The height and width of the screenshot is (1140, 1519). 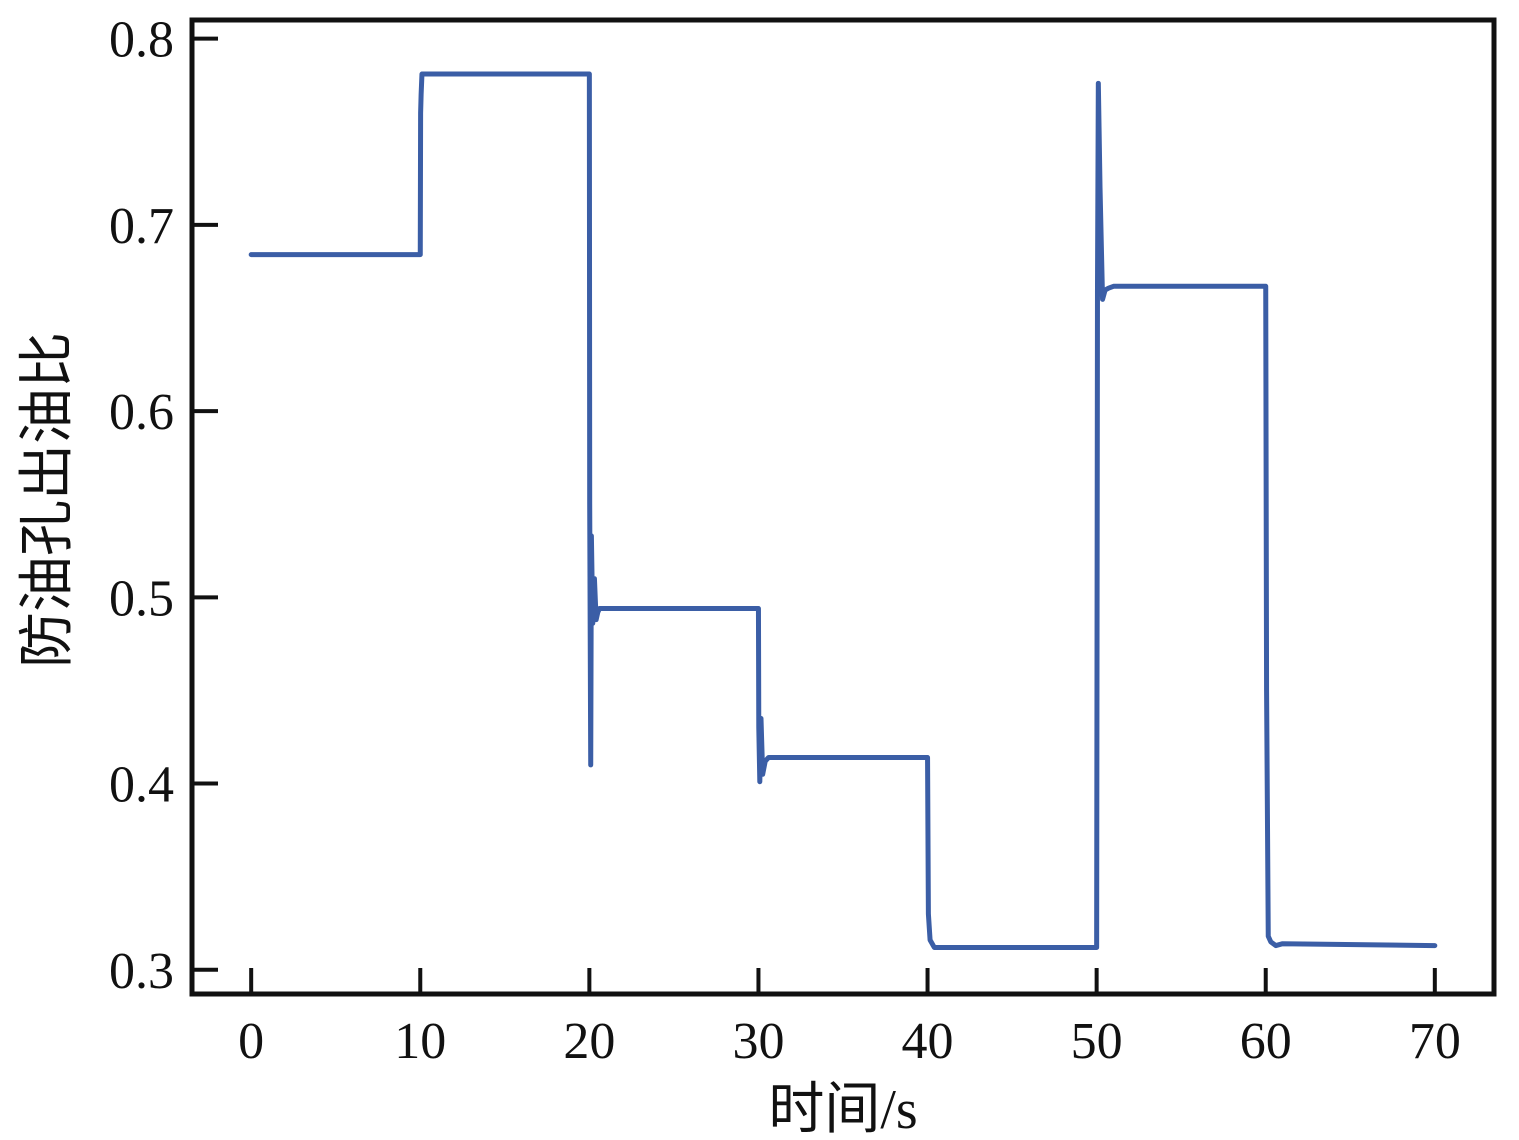 I want to click on y-tick-label: 0.8, so click(x=141, y=40).